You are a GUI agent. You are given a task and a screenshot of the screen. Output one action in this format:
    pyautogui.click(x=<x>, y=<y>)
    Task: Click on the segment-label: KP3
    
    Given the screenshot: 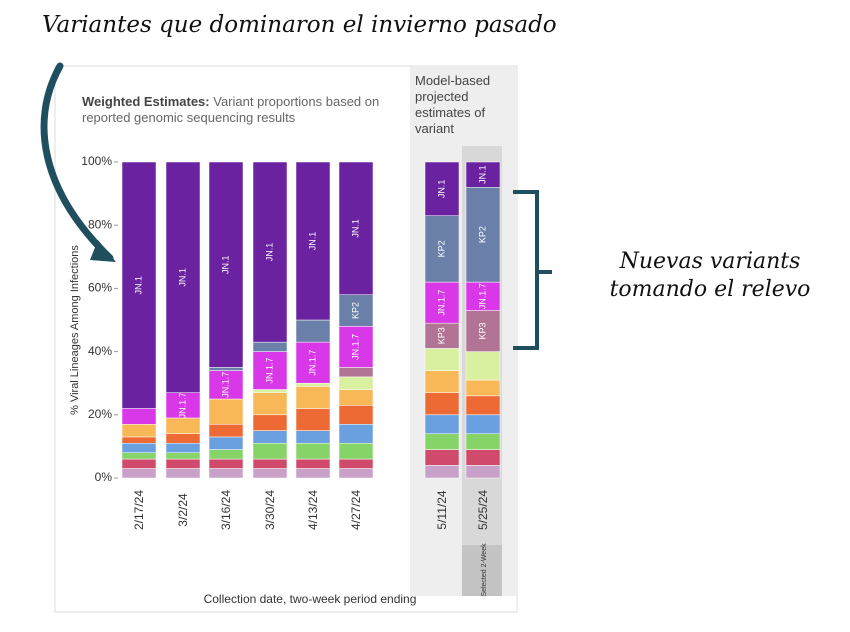 What is the action you would take?
    pyautogui.click(x=482, y=331)
    